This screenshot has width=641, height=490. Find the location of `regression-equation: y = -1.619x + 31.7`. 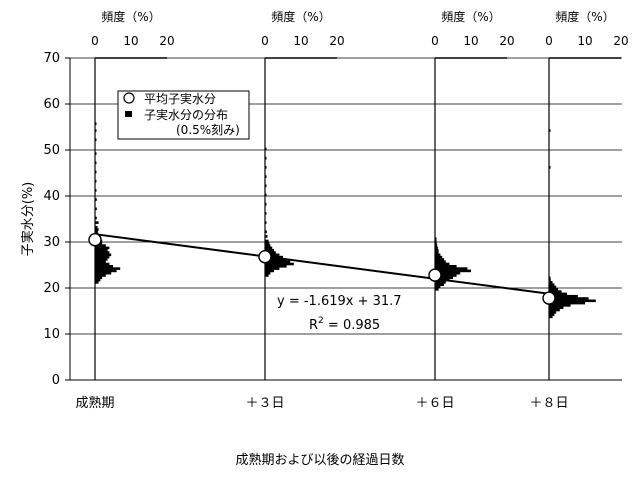

regression-equation: y = -1.619x + 31.7 is located at coordinates (339, 301).